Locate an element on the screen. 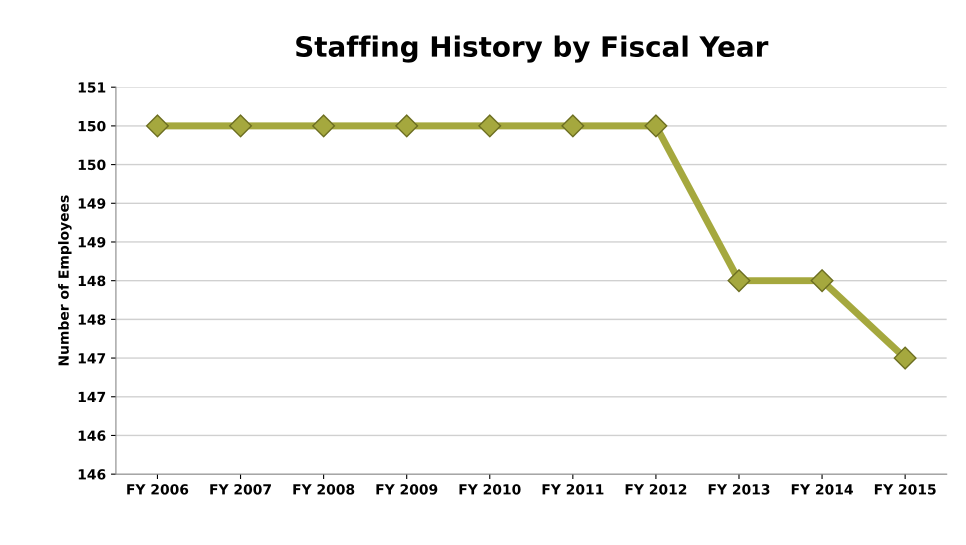  x-tick-label: FY 2011 is located at coordinates (573, 489).